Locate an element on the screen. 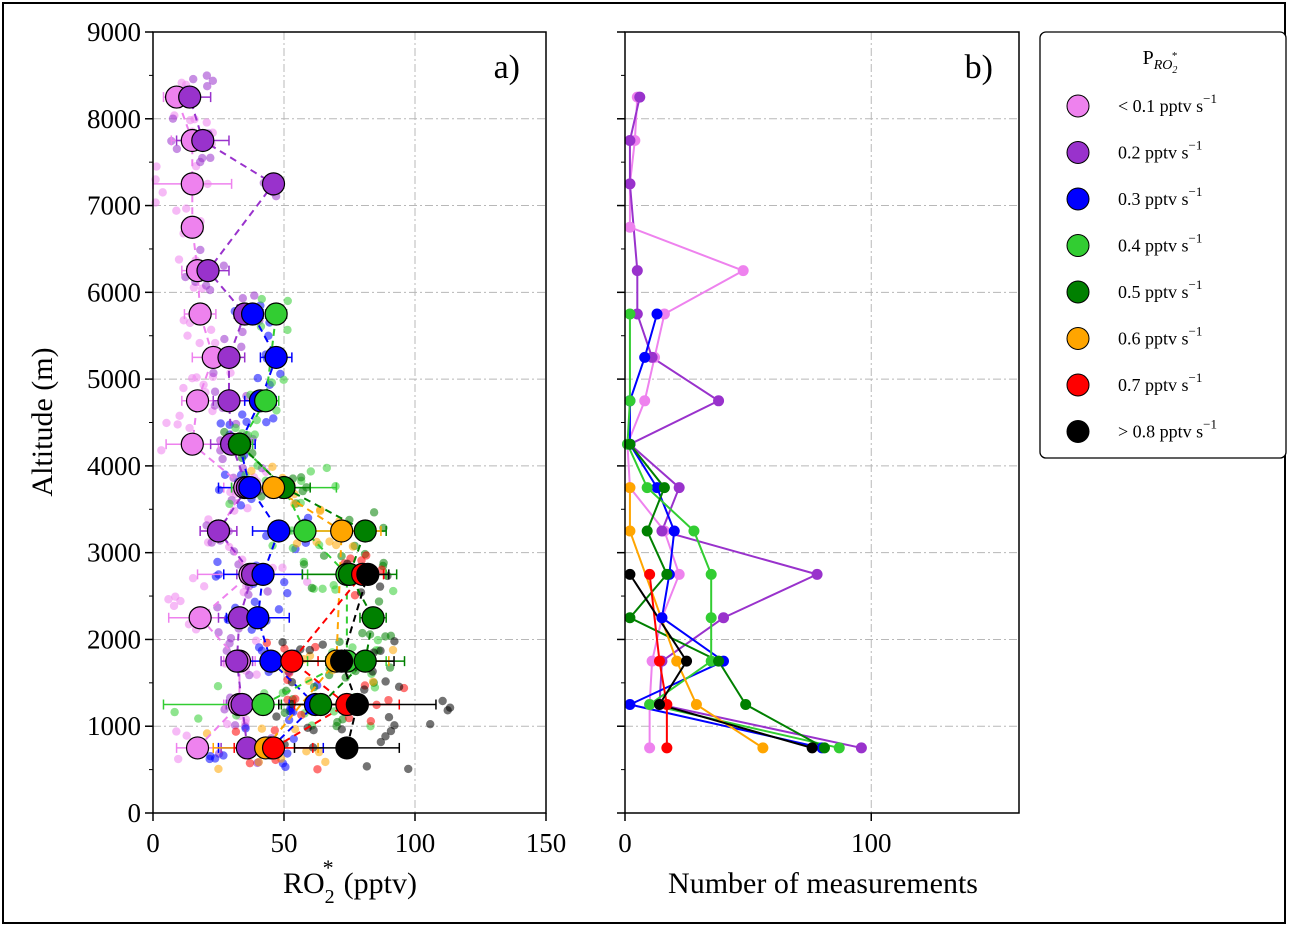 Image resolution: width=1289 pixels, height=926 pixels. legend-label: 0.5 pptv s−1 is located at coordinates (1160, 289).